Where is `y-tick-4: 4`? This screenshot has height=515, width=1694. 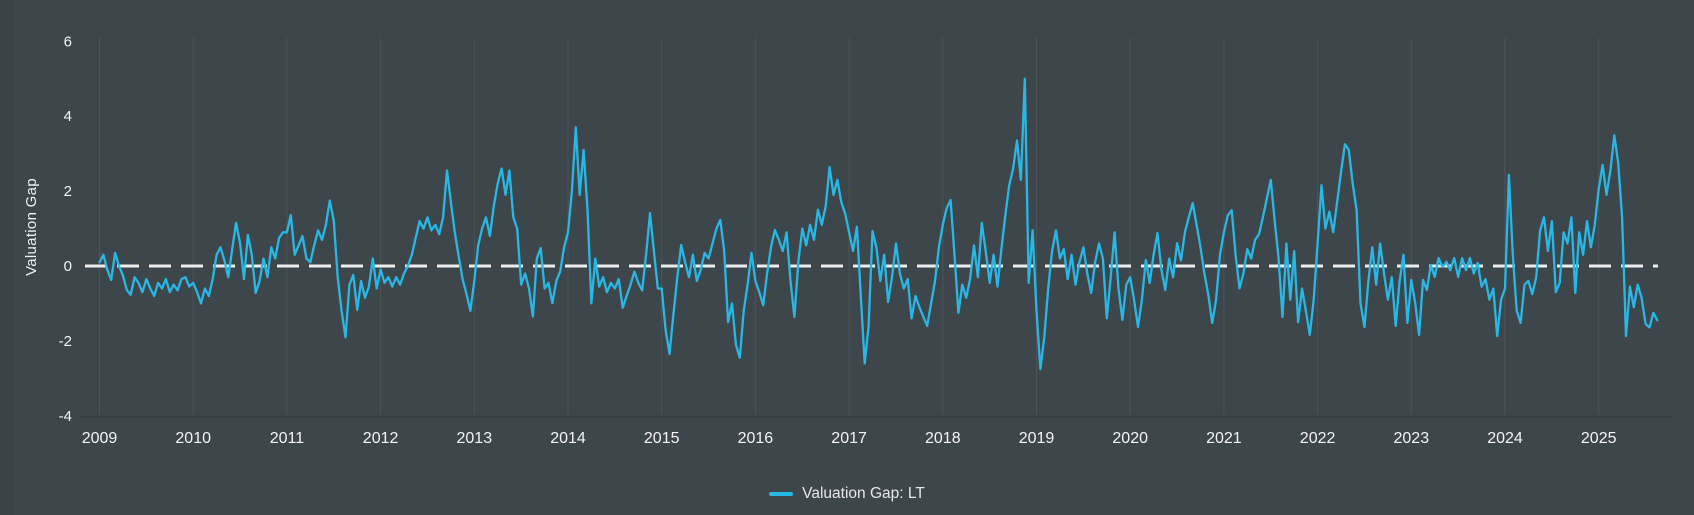 y-tick-4: 4 is located at coordinates (68, 116).